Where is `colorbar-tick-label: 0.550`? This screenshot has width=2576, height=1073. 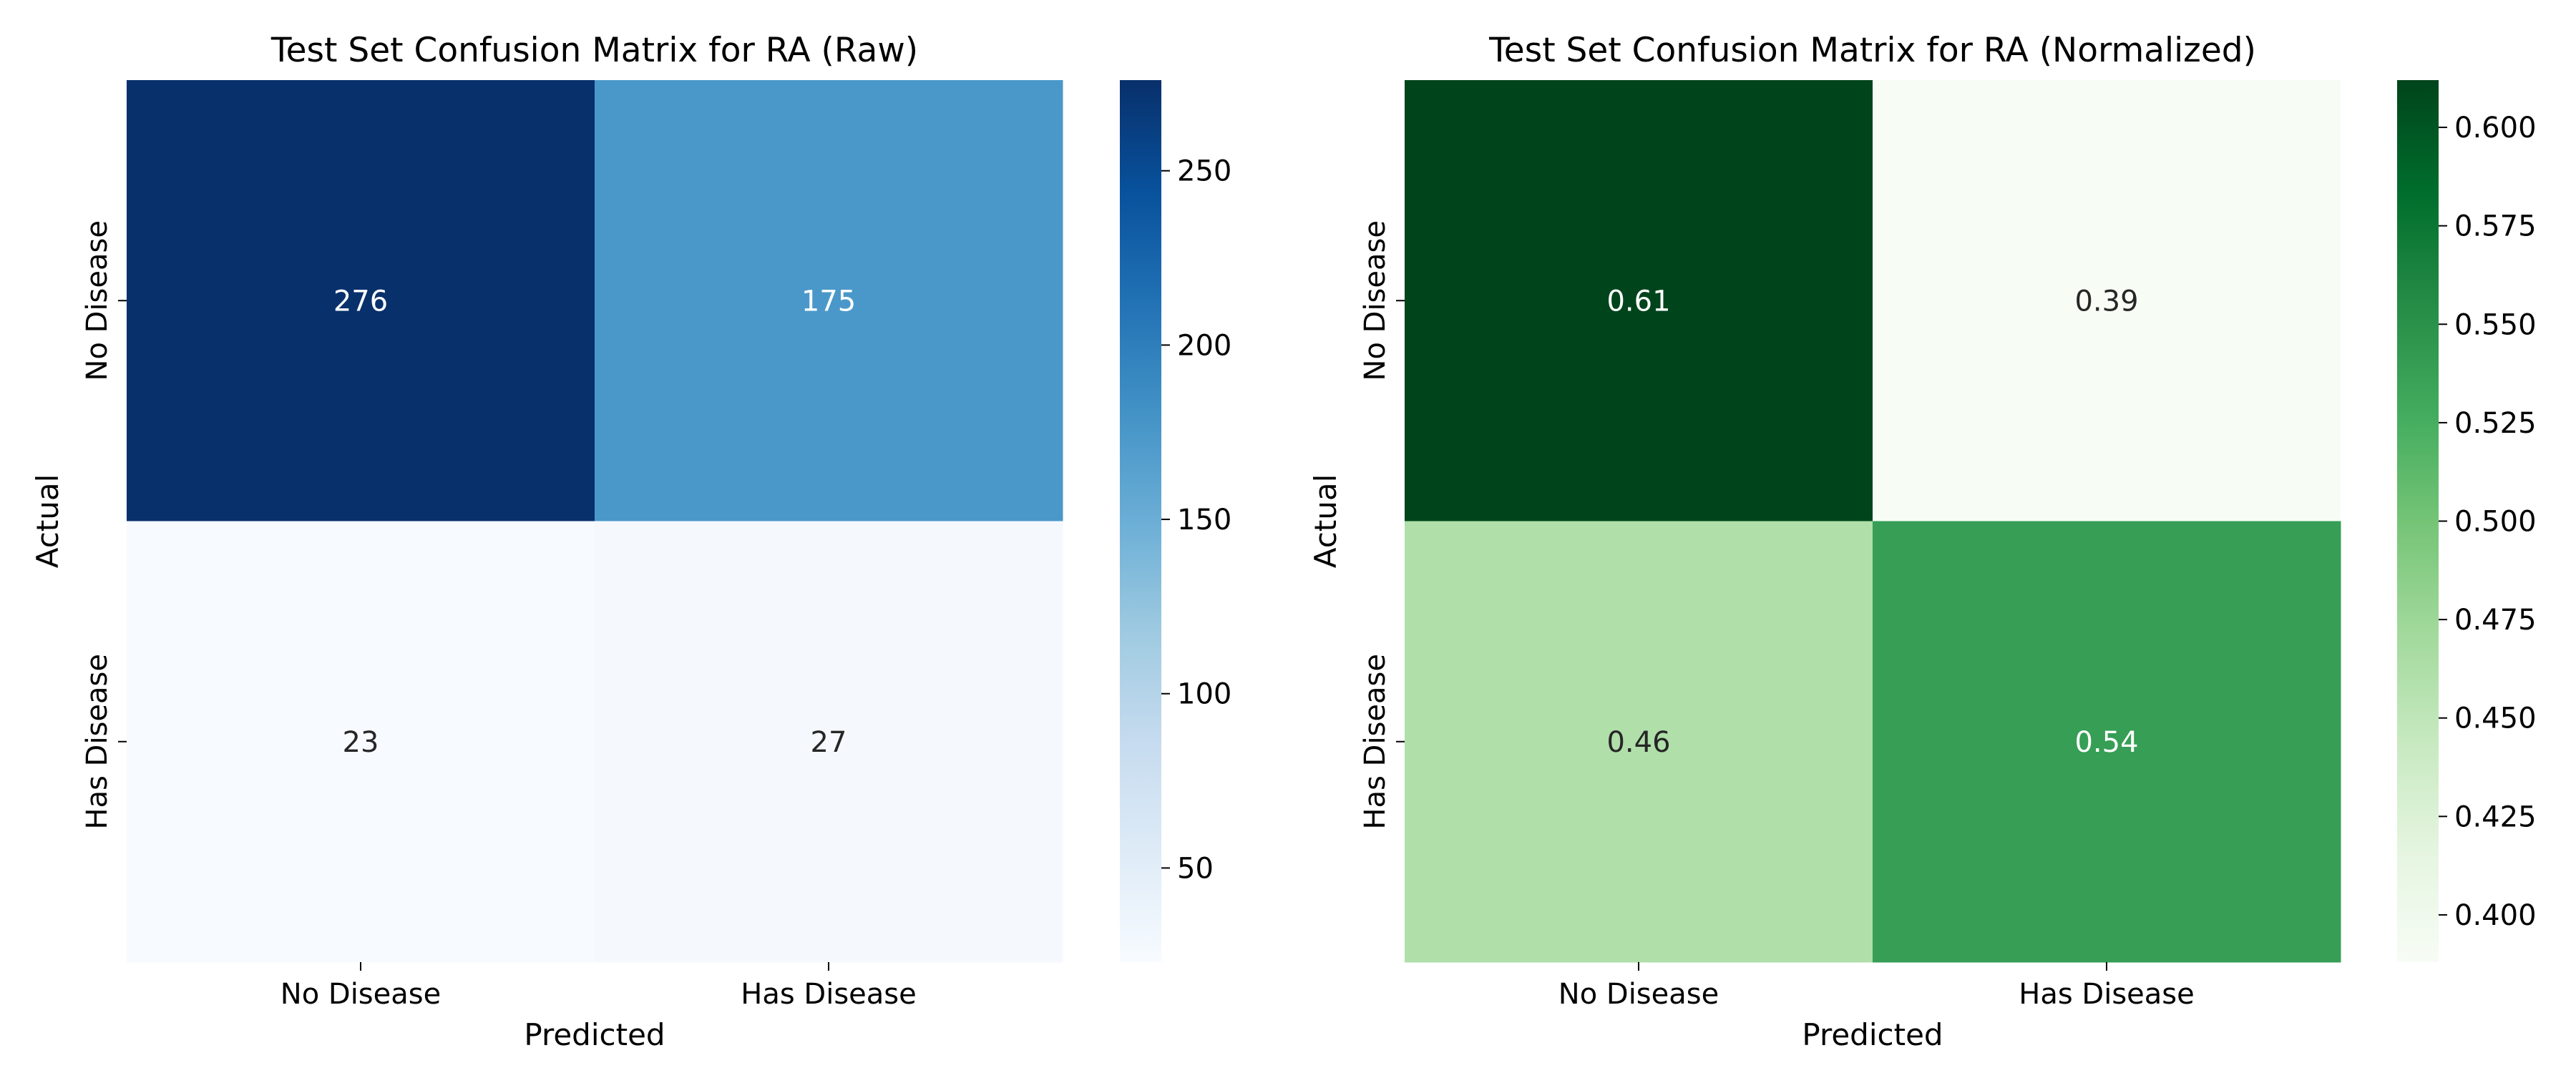
colorbar-tick-label: 0.550 is located at coordinates (2495, 324).